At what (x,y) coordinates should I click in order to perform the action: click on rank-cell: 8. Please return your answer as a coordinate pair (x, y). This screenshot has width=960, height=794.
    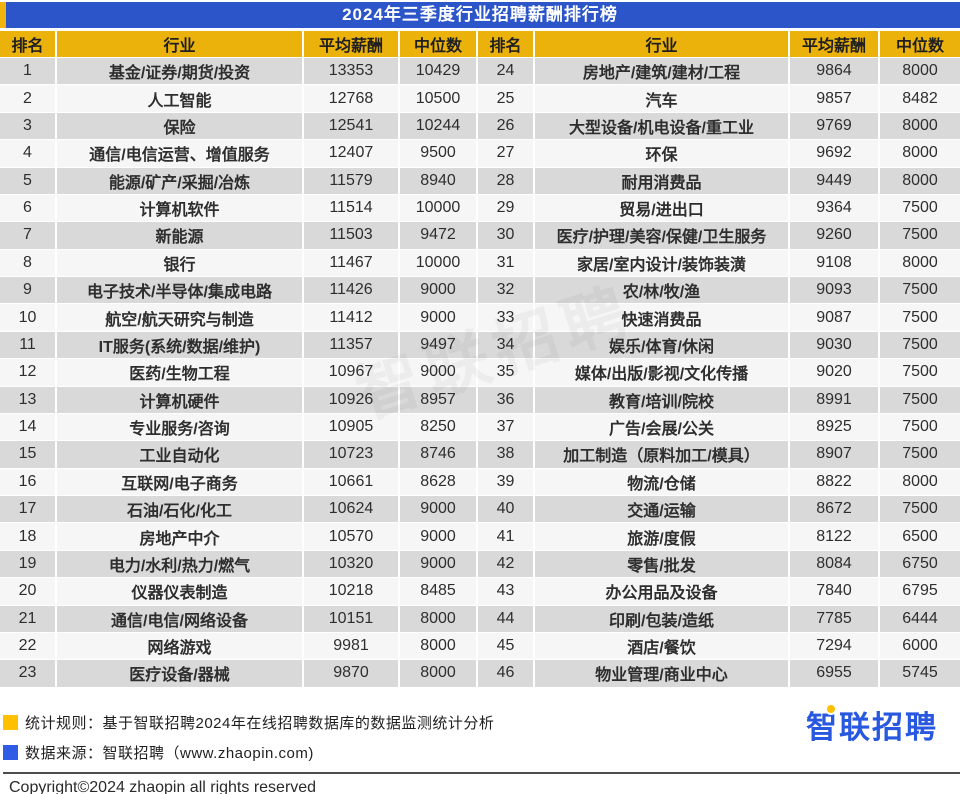
    Looking at the image, I should click on (28, 263).